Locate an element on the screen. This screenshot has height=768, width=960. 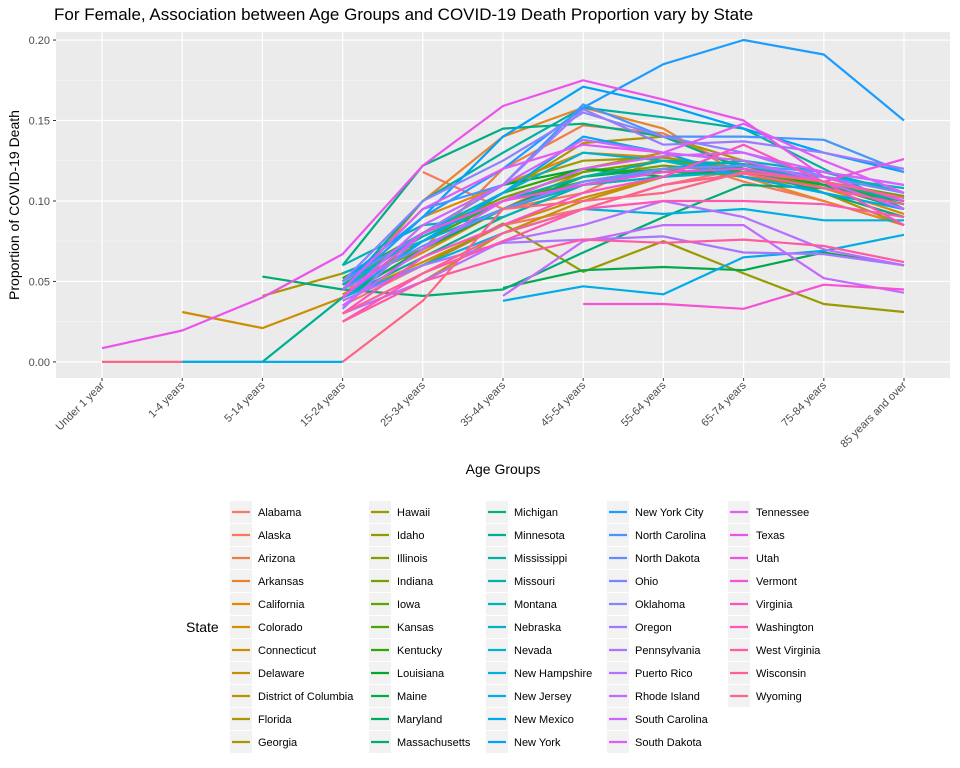
x-tick-label: 35-44 years is located at coordinates (484, 404).